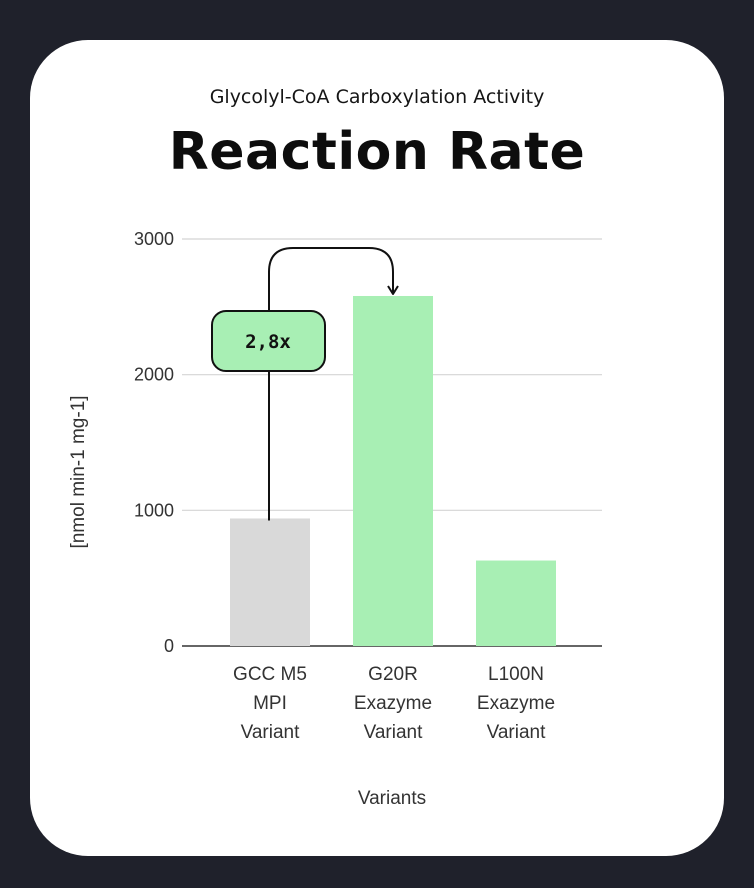  I want to click on x-tick-label: L100N, so click(516, 674).